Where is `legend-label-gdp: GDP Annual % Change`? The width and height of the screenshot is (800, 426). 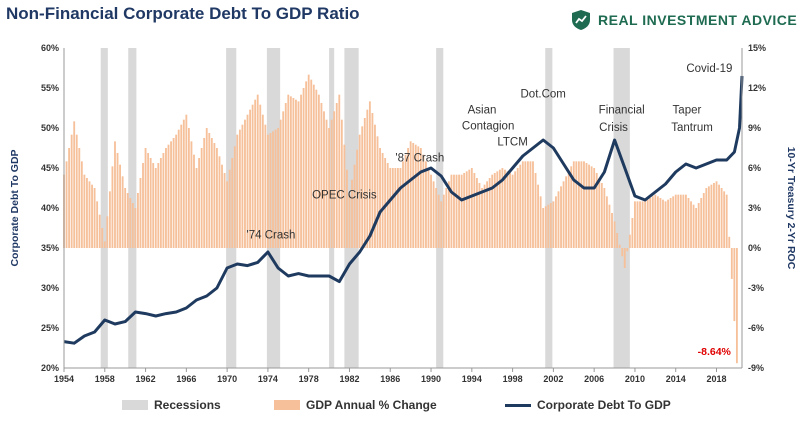 legend-label-gdp: GDP Annual % Change is located at coordinates (371, 405).